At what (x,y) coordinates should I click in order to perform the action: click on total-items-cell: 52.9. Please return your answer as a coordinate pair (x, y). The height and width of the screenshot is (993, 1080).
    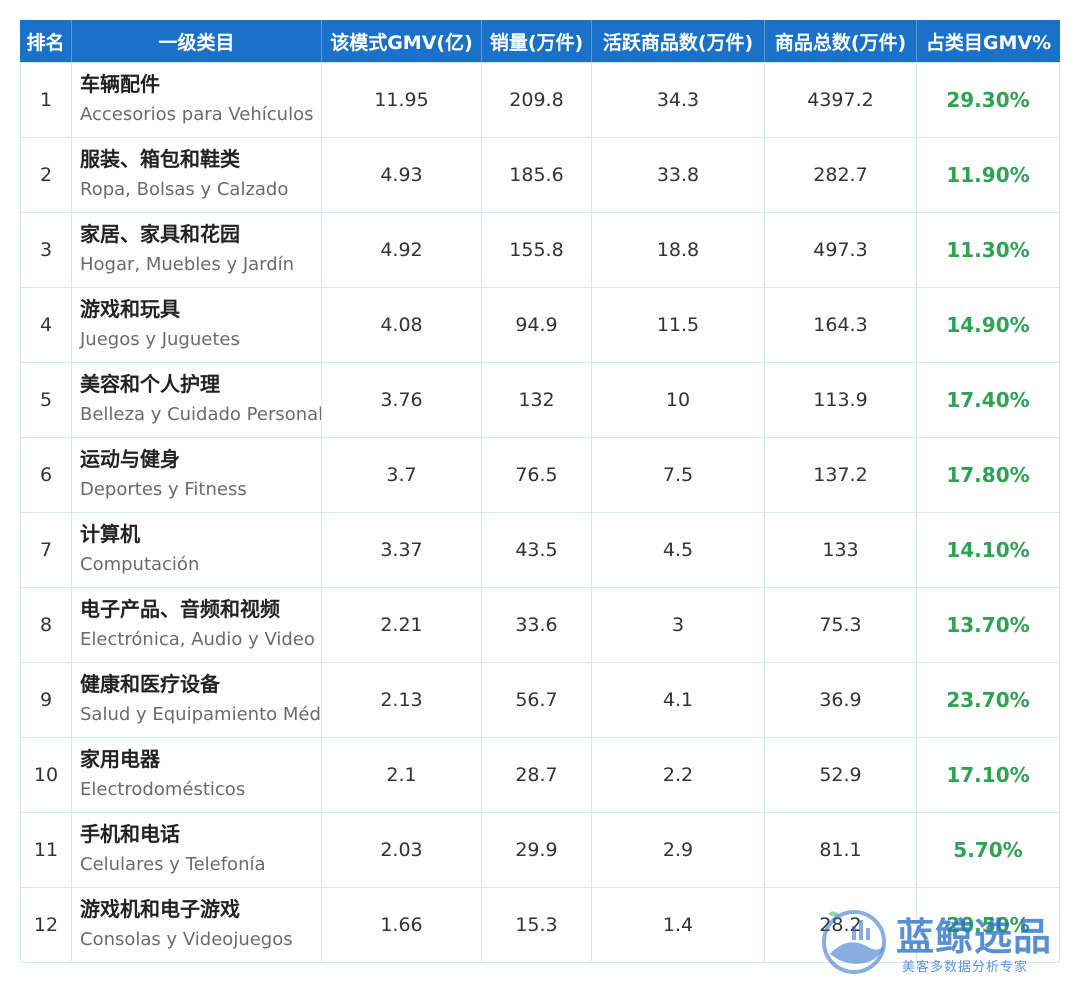
    Looking at the image, I should click on (841, 775).